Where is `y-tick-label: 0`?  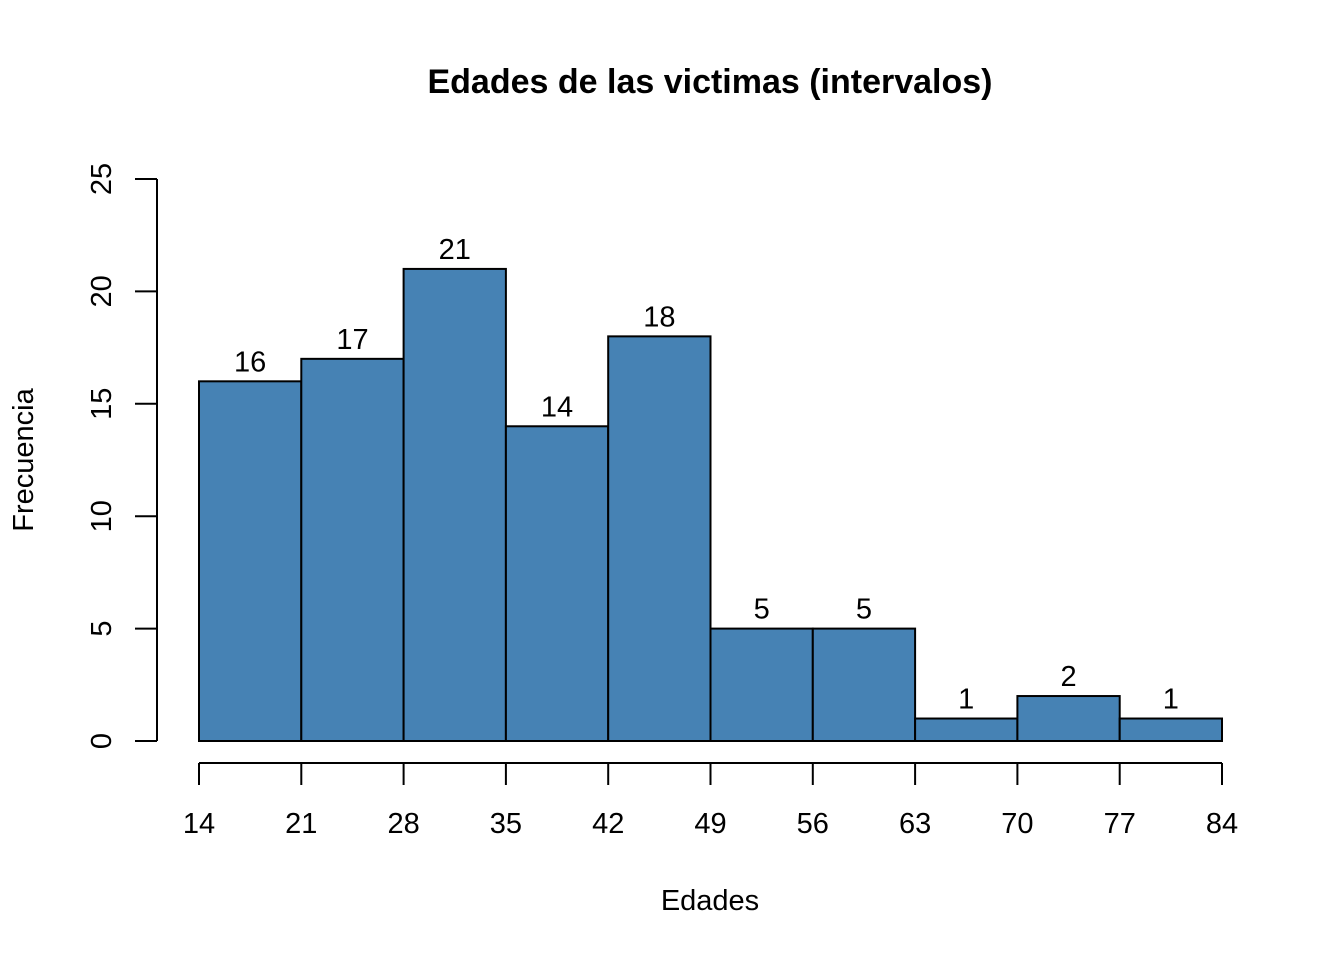 y-tick-label: 0 is located at coordinates (102, 741).